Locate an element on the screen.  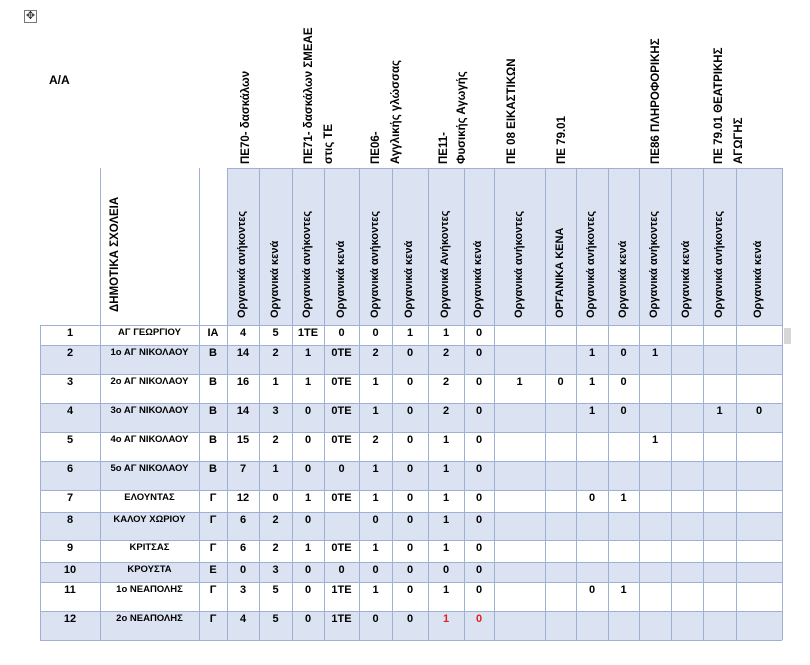
school-name: ΚΑΛΟΥ ΧΩΡΙΟΥ is located at coordinates (149, 519).